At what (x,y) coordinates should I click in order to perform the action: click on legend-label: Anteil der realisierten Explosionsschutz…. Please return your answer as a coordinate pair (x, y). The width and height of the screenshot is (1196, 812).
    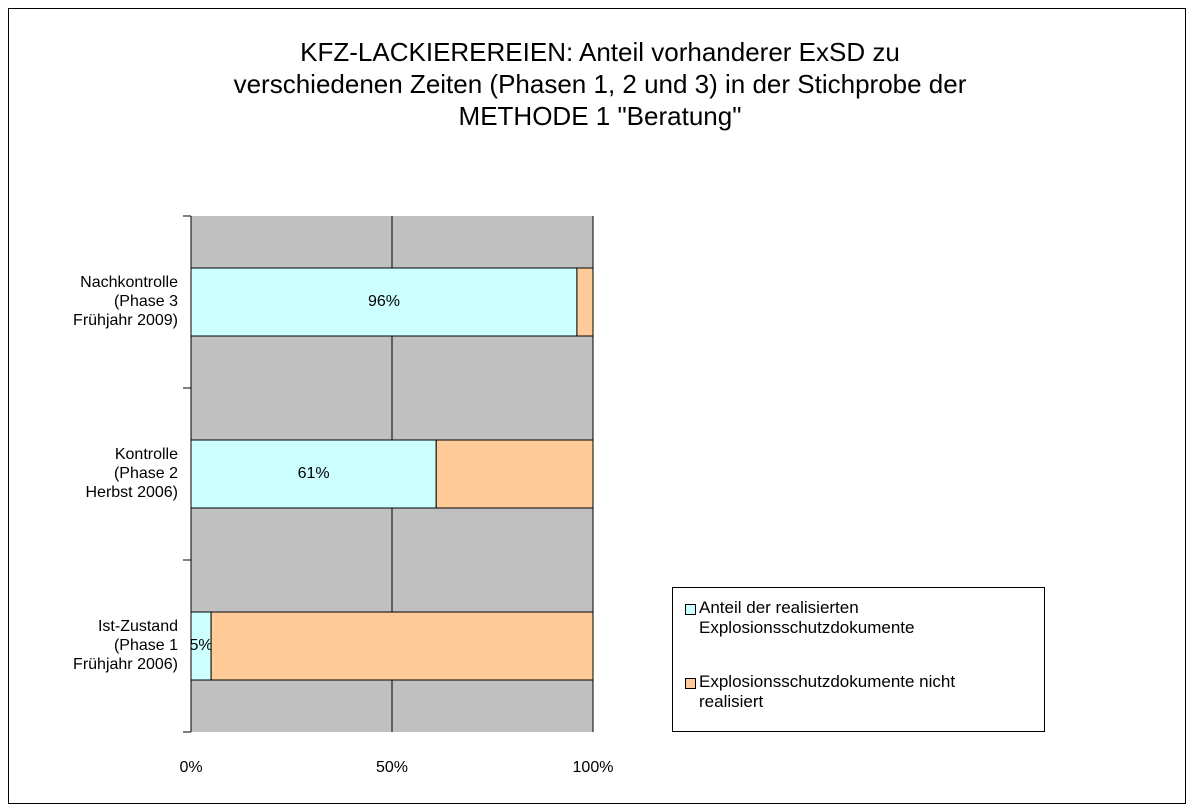
    Looking at the image, I should click on (807, 617).